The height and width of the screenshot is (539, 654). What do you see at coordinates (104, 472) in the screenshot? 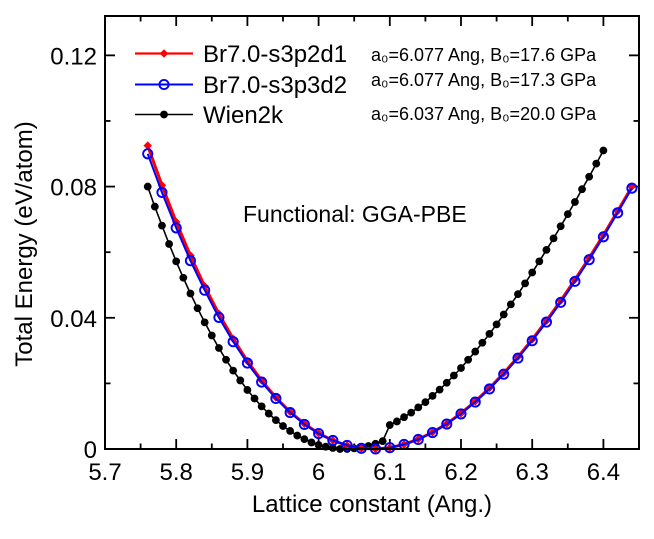
I see `x-tick-label: 5.7` at bounding box center [104, 472].